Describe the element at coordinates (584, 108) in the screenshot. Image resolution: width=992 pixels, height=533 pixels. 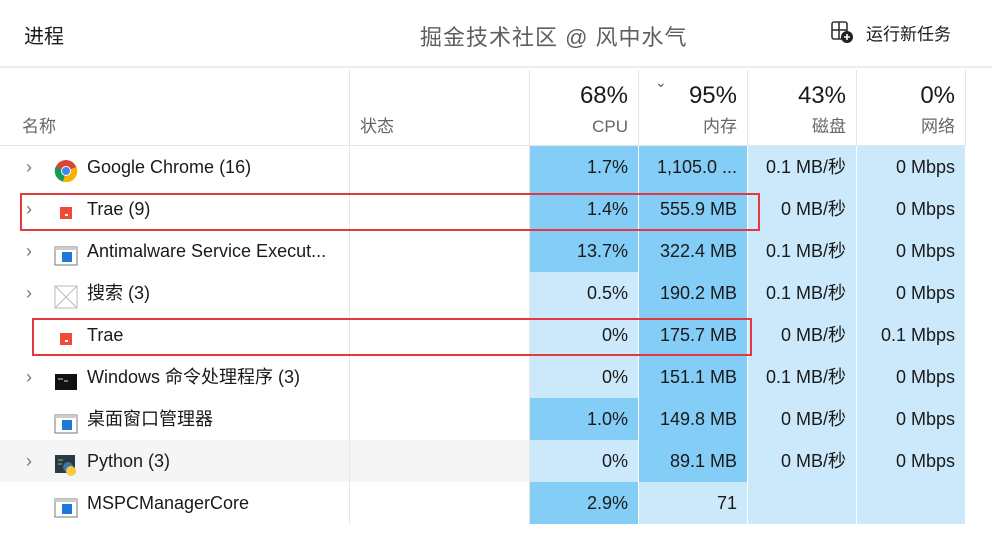
I see `column-header-cpu: 68% CPU` at that location.